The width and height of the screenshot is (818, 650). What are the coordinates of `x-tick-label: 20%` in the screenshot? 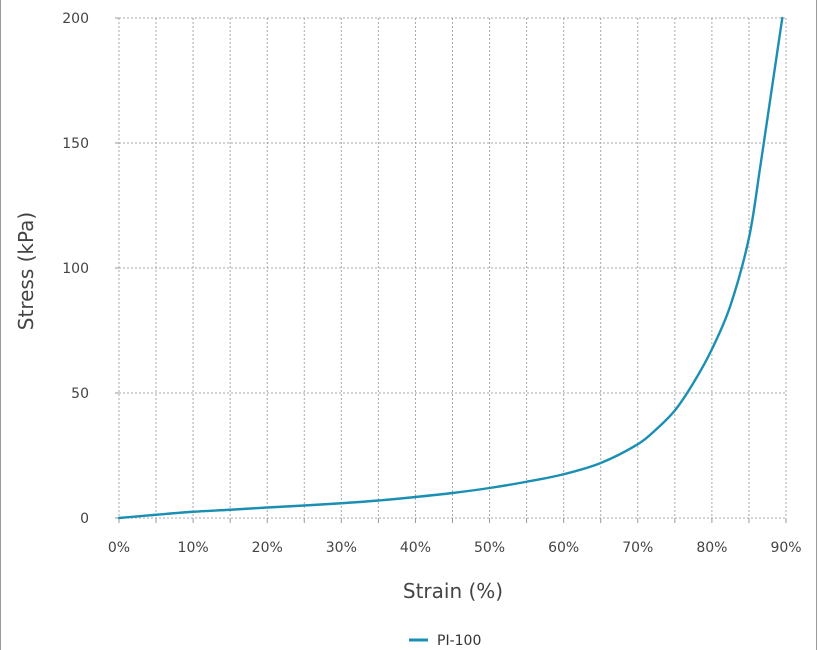 It's located at (267, 548).